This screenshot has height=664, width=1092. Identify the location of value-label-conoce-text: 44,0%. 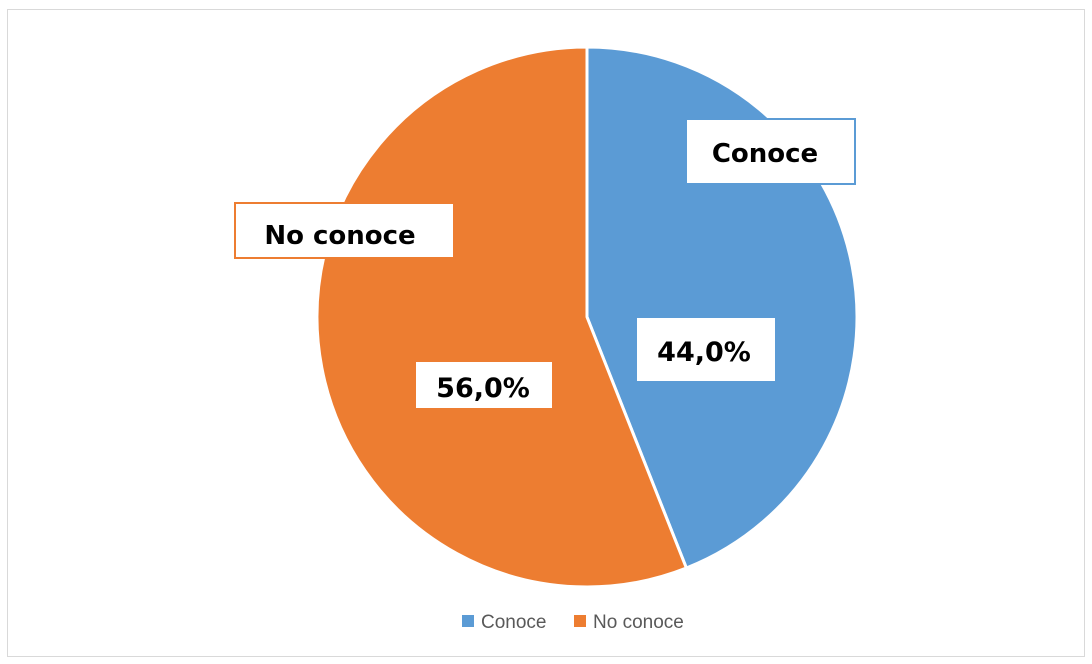
(704, 352).